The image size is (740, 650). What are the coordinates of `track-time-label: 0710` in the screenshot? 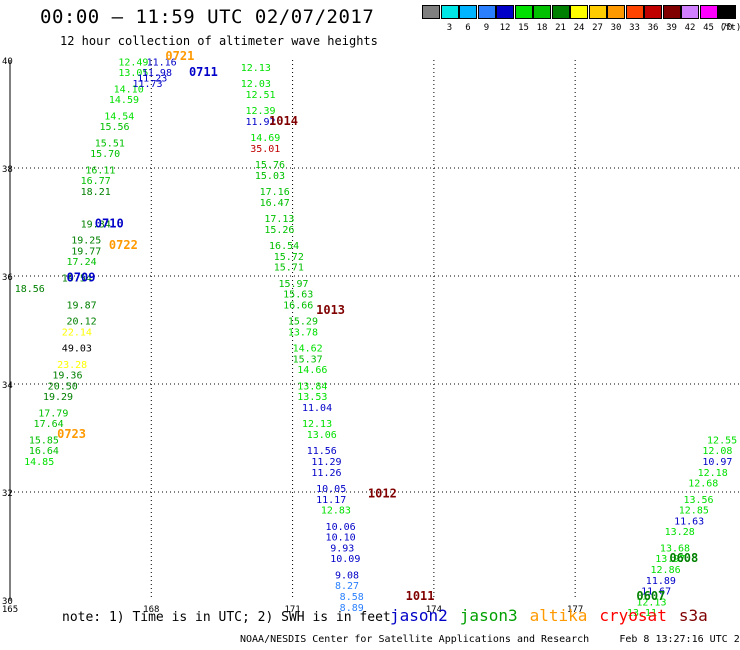 It's located at (109, 223).